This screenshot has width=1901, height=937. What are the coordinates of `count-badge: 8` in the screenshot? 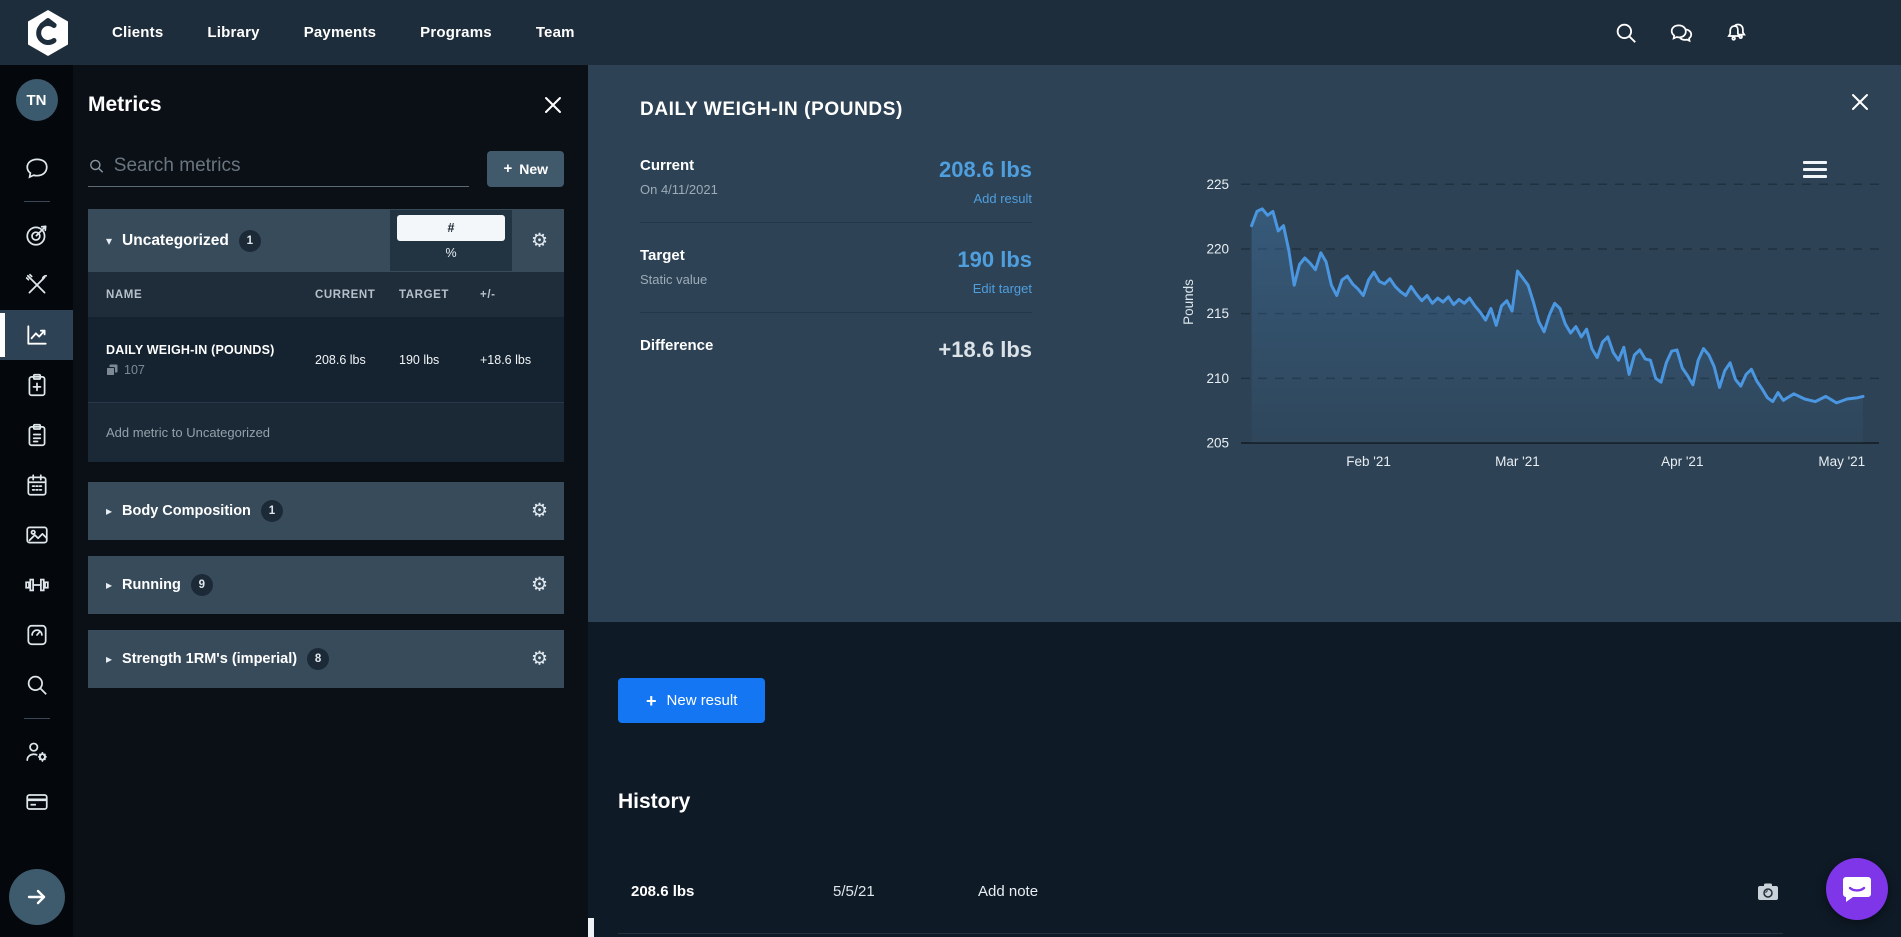 It's located at (318, 659).